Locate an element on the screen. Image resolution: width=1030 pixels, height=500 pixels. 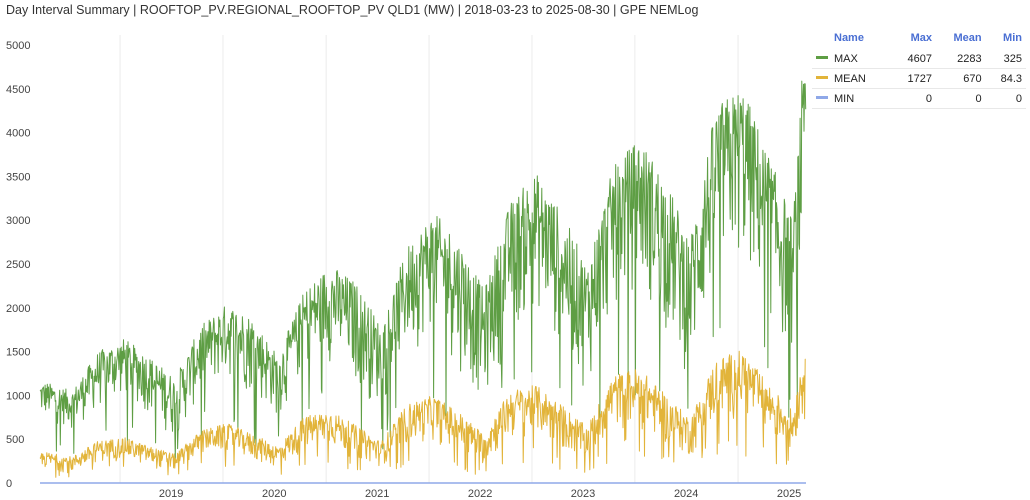
y-tick-label: 0 is located at coordinates (9, 484).